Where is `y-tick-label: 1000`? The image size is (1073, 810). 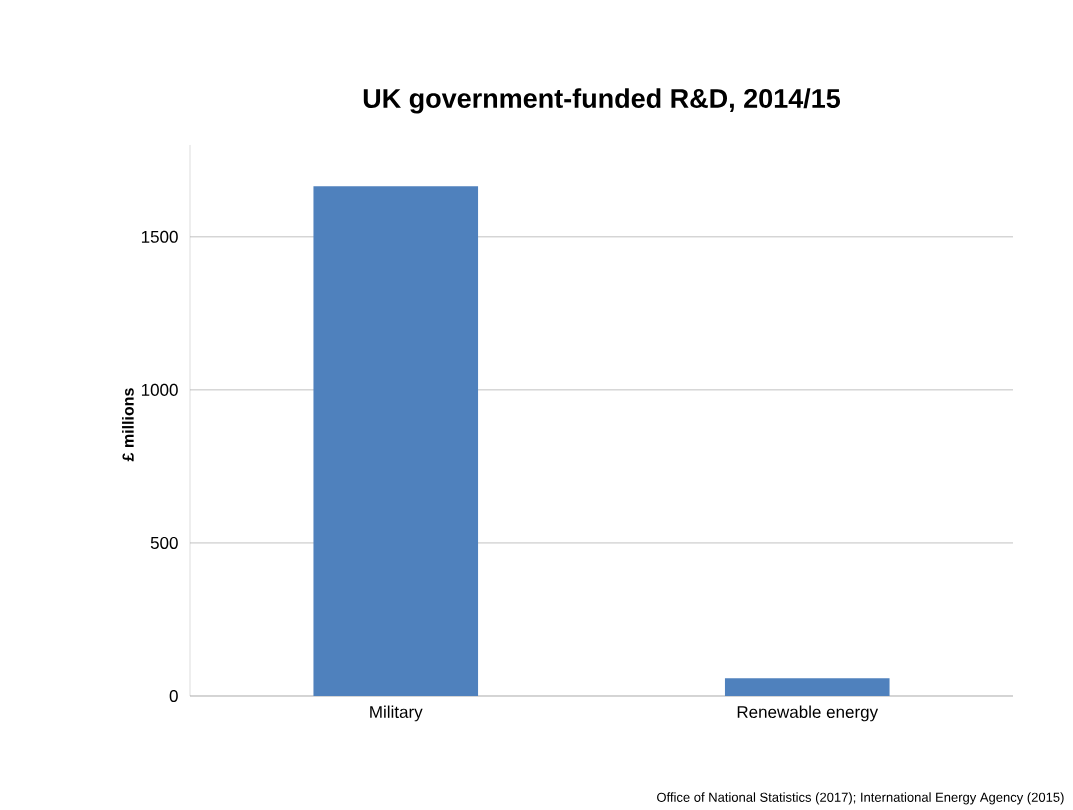
y-tick-label: 1000 is located at coordinates (159, 389).